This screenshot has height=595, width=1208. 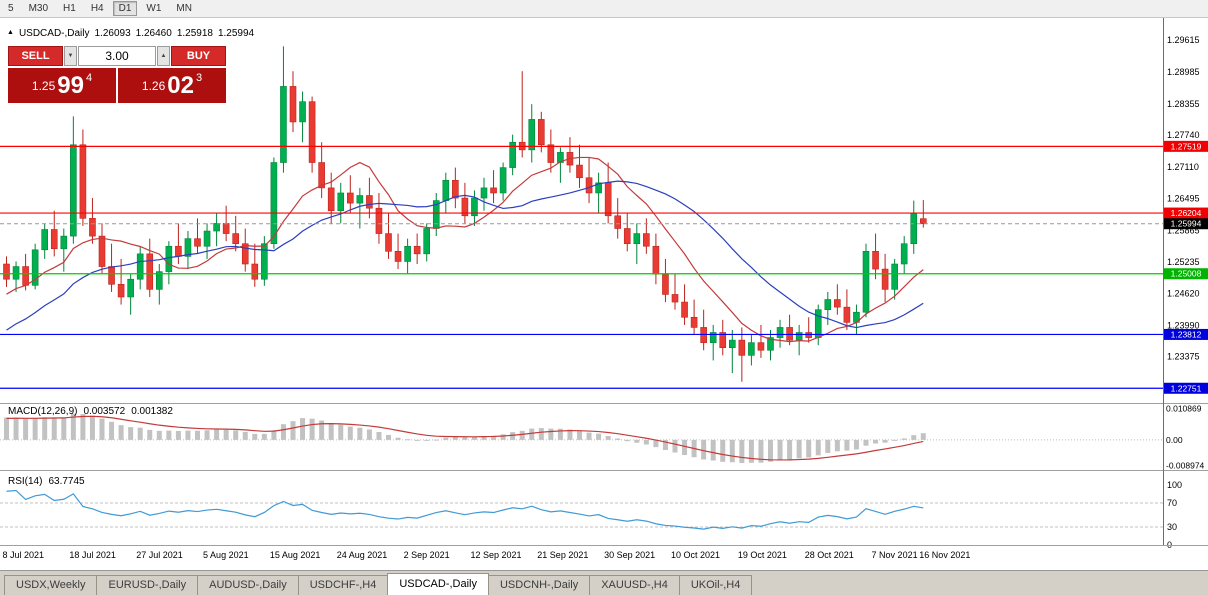 I want to click on macd-pane: 0.010869 0.00 -0.008974, so click(x=602, y=437).